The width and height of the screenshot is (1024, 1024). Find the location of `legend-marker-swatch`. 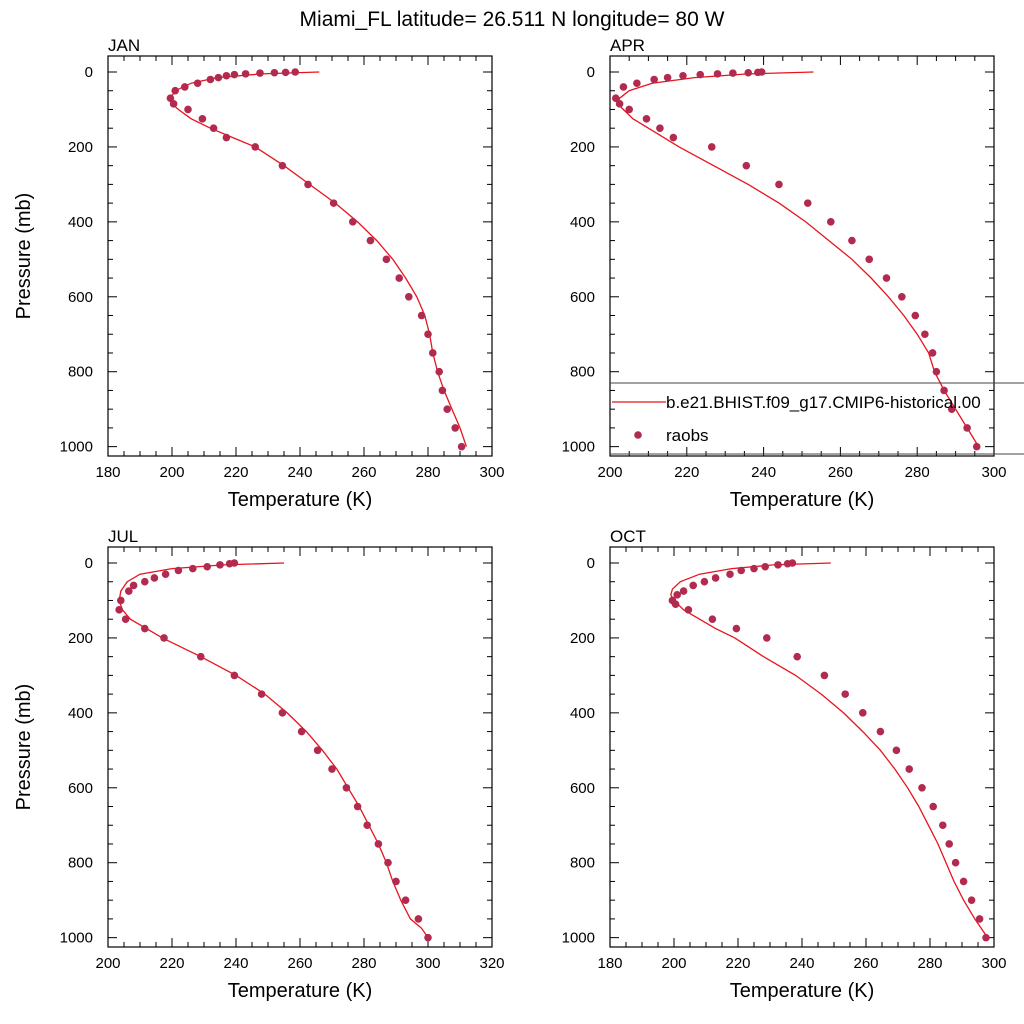

legend-marker-swatch is located at coordinates (638, 435).